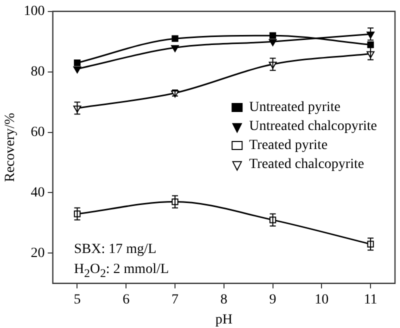  Describe the element at coordinates (224, 300) in the screenshot. I see `x-tick-label: 8` at that location.